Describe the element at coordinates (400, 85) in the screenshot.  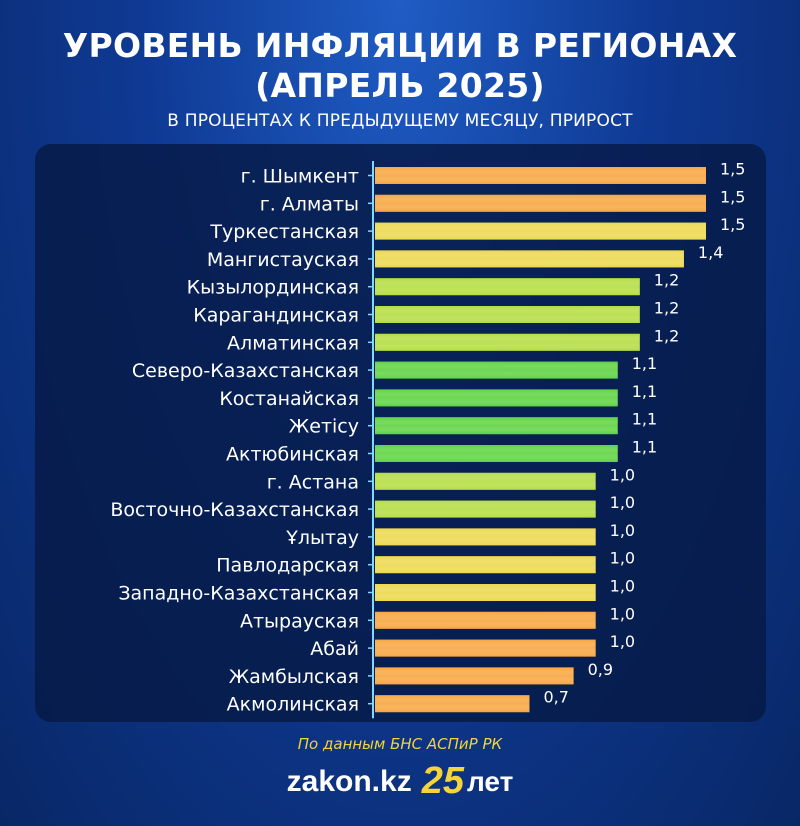
I see `chart-title-line-2: (АПРЕЛЬ 2025)` at that location.